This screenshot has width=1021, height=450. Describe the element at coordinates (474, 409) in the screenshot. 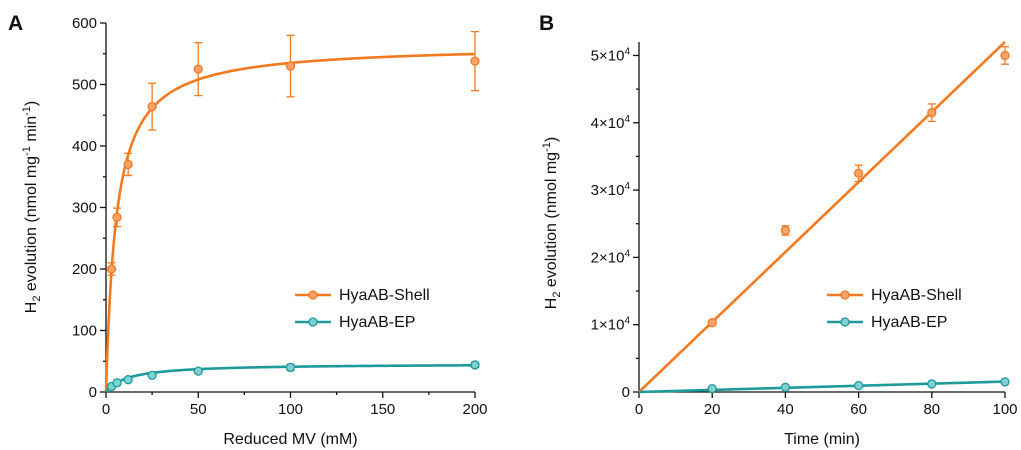

I see `x-tick-label: 200` at that location.